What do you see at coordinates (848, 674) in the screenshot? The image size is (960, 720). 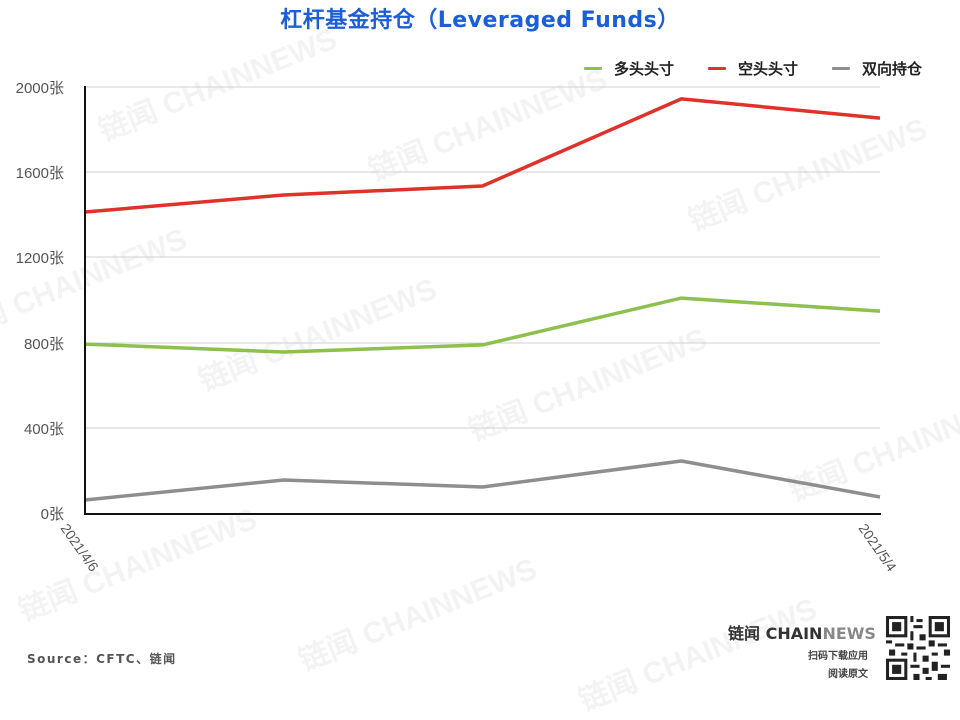 I see `brand-tagline-2: 阅读原文` at bounding box center [848, 674].